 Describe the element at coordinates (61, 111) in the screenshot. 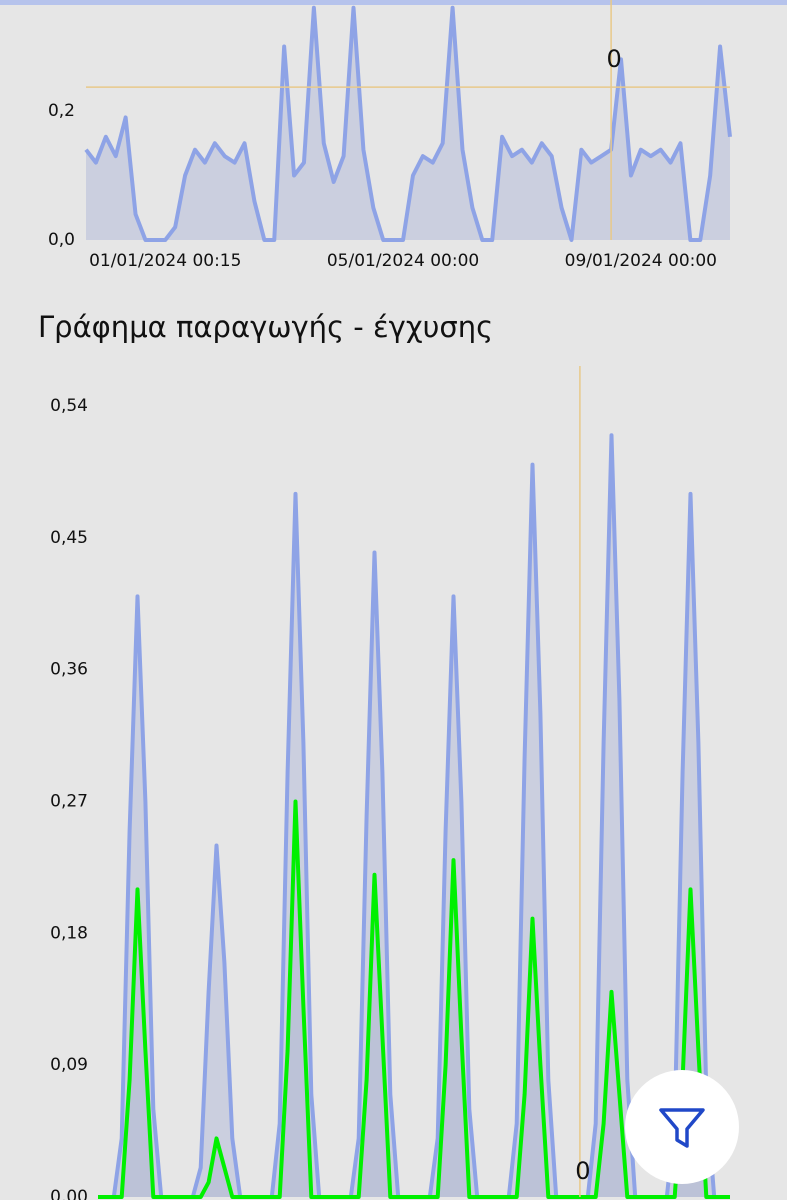

I see `y-tick-label: 0,2` at that location.